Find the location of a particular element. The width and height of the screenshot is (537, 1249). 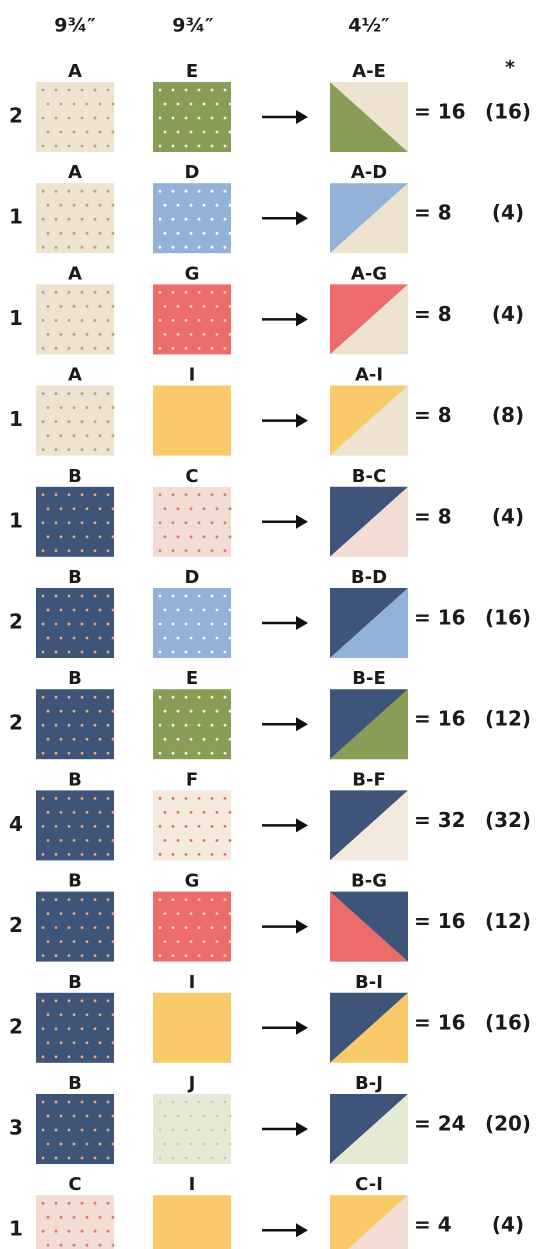

fabric-label: C is located at coordinates (74, 1184).